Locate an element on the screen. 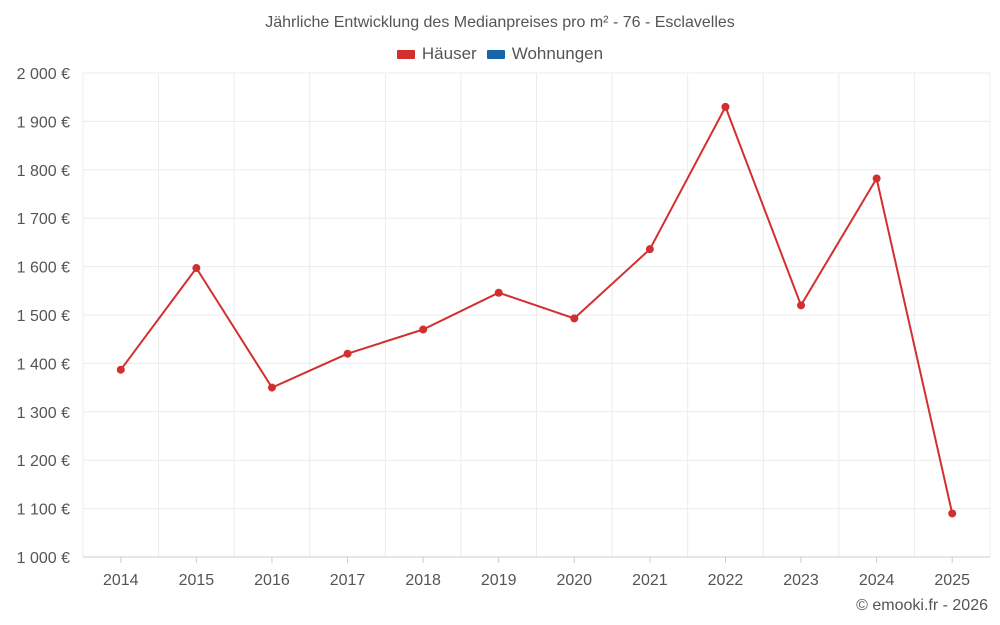  legend-label-haeuser: Häuser is located at coordinates (449, 53).